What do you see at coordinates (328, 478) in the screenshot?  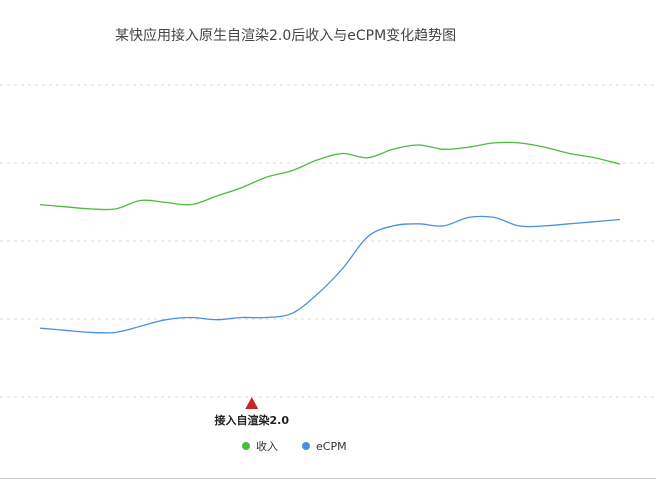 I see `bottom-divider` at bounding box center [328, 478].